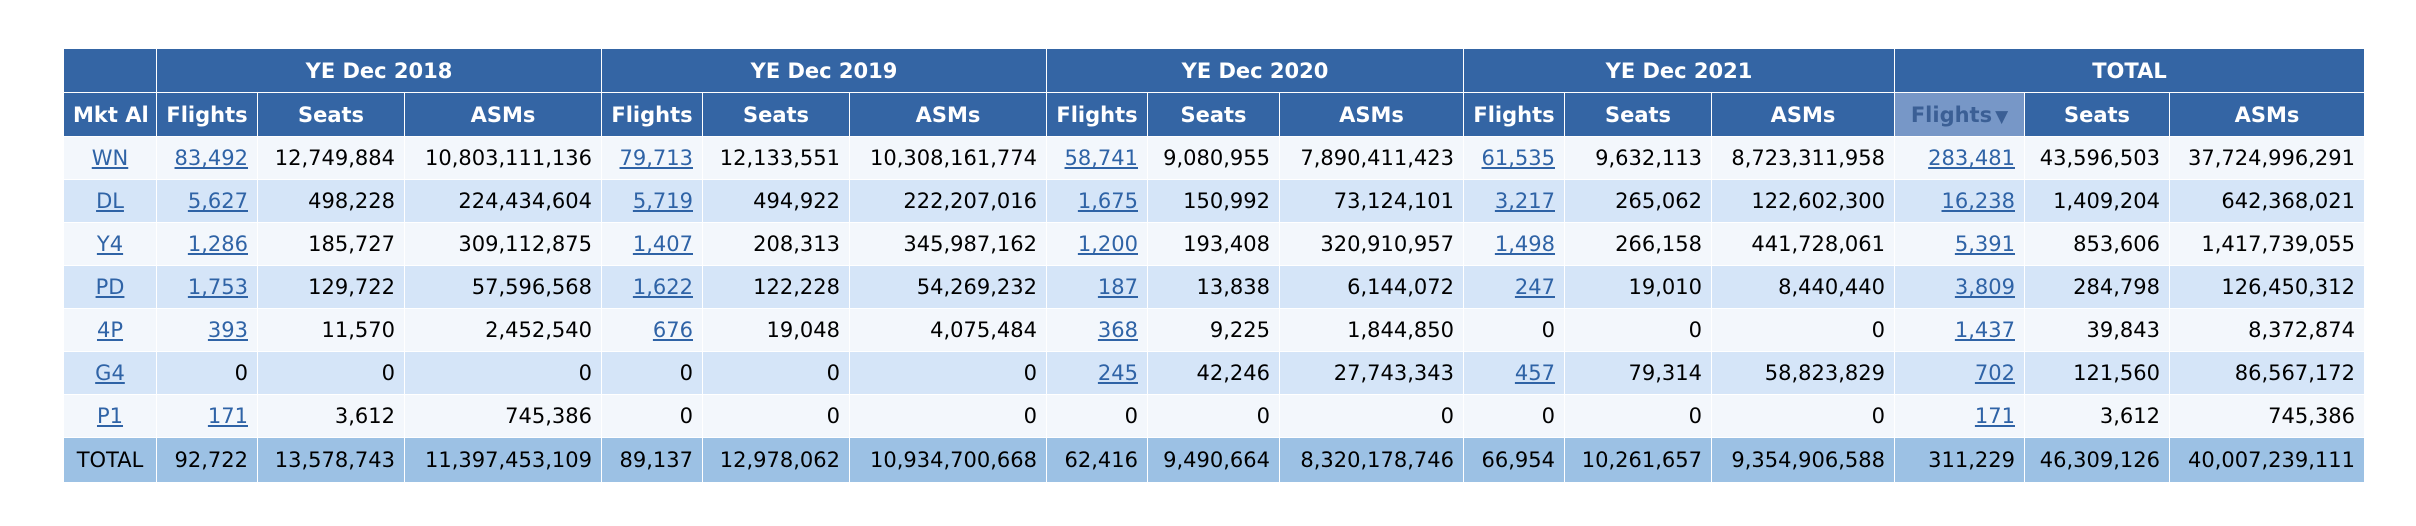 This screenshot has width=2416, height=526. I want to click on flights-link: 1,407, so click(662, 244).